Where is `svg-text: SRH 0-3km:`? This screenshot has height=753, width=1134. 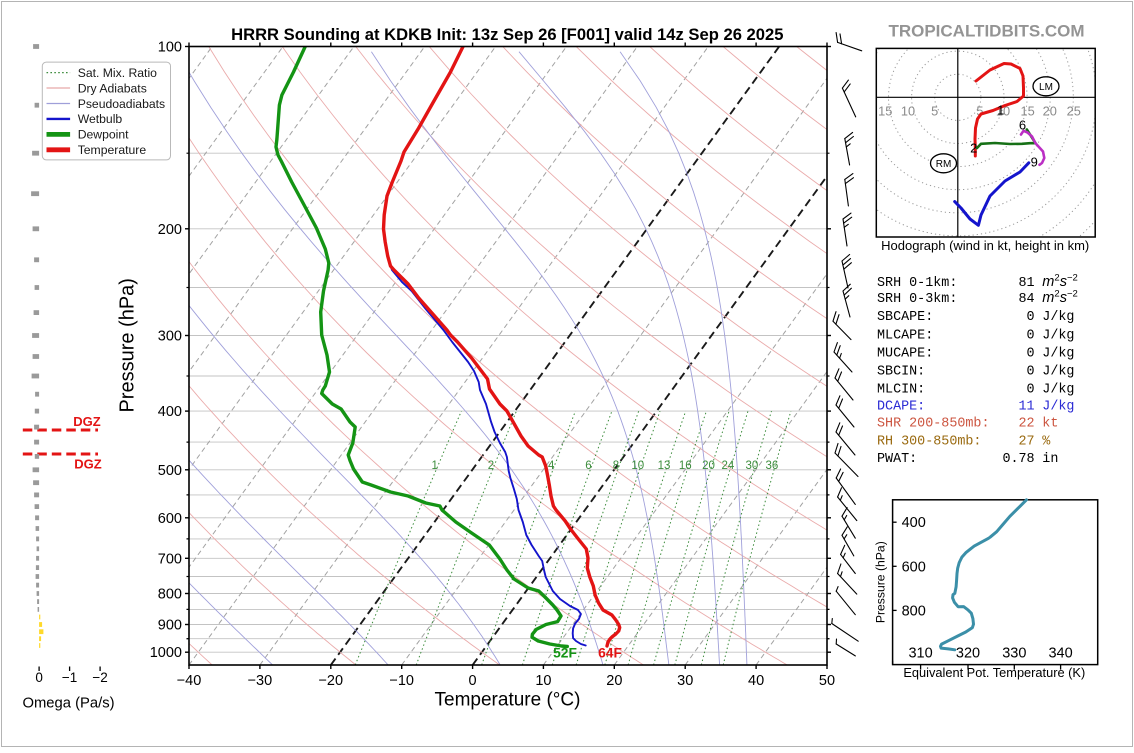
svg-text: SRH 0-3km: is located at coordinates (917, 299).